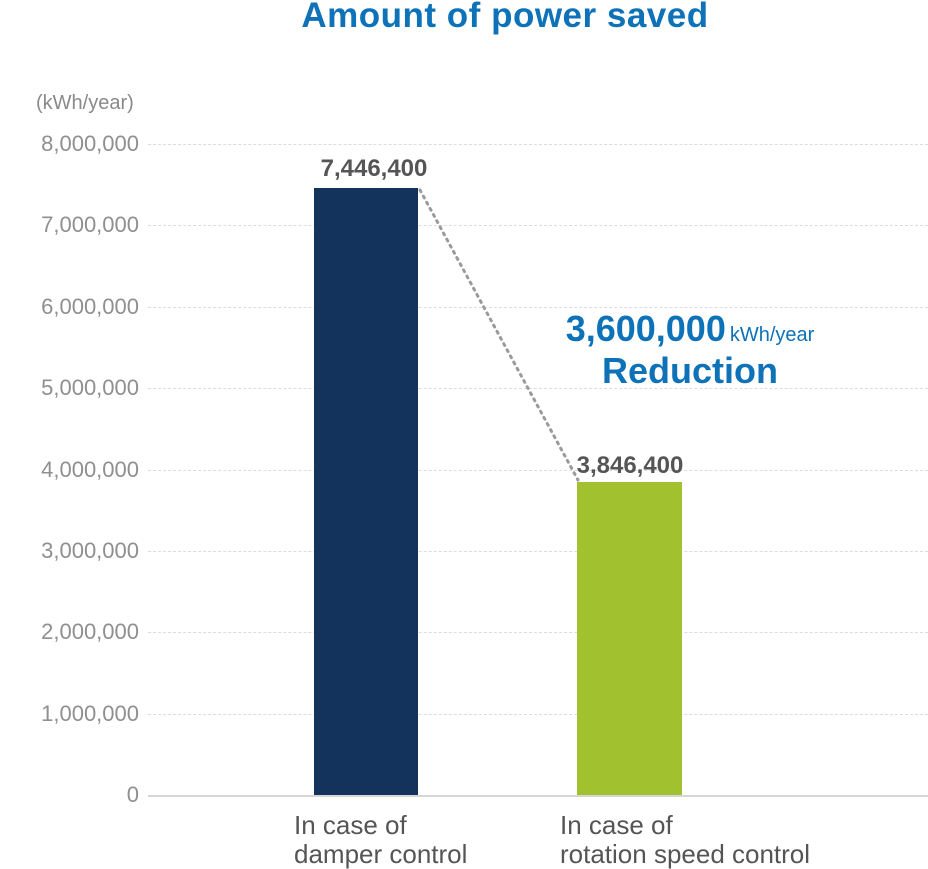 This screenshot has height=869, width=928. What do you see at coordinates (90, 713) in the screenshot?
I see `y-tick-1000000: 1,000,000` at bounding box center [90, 713].